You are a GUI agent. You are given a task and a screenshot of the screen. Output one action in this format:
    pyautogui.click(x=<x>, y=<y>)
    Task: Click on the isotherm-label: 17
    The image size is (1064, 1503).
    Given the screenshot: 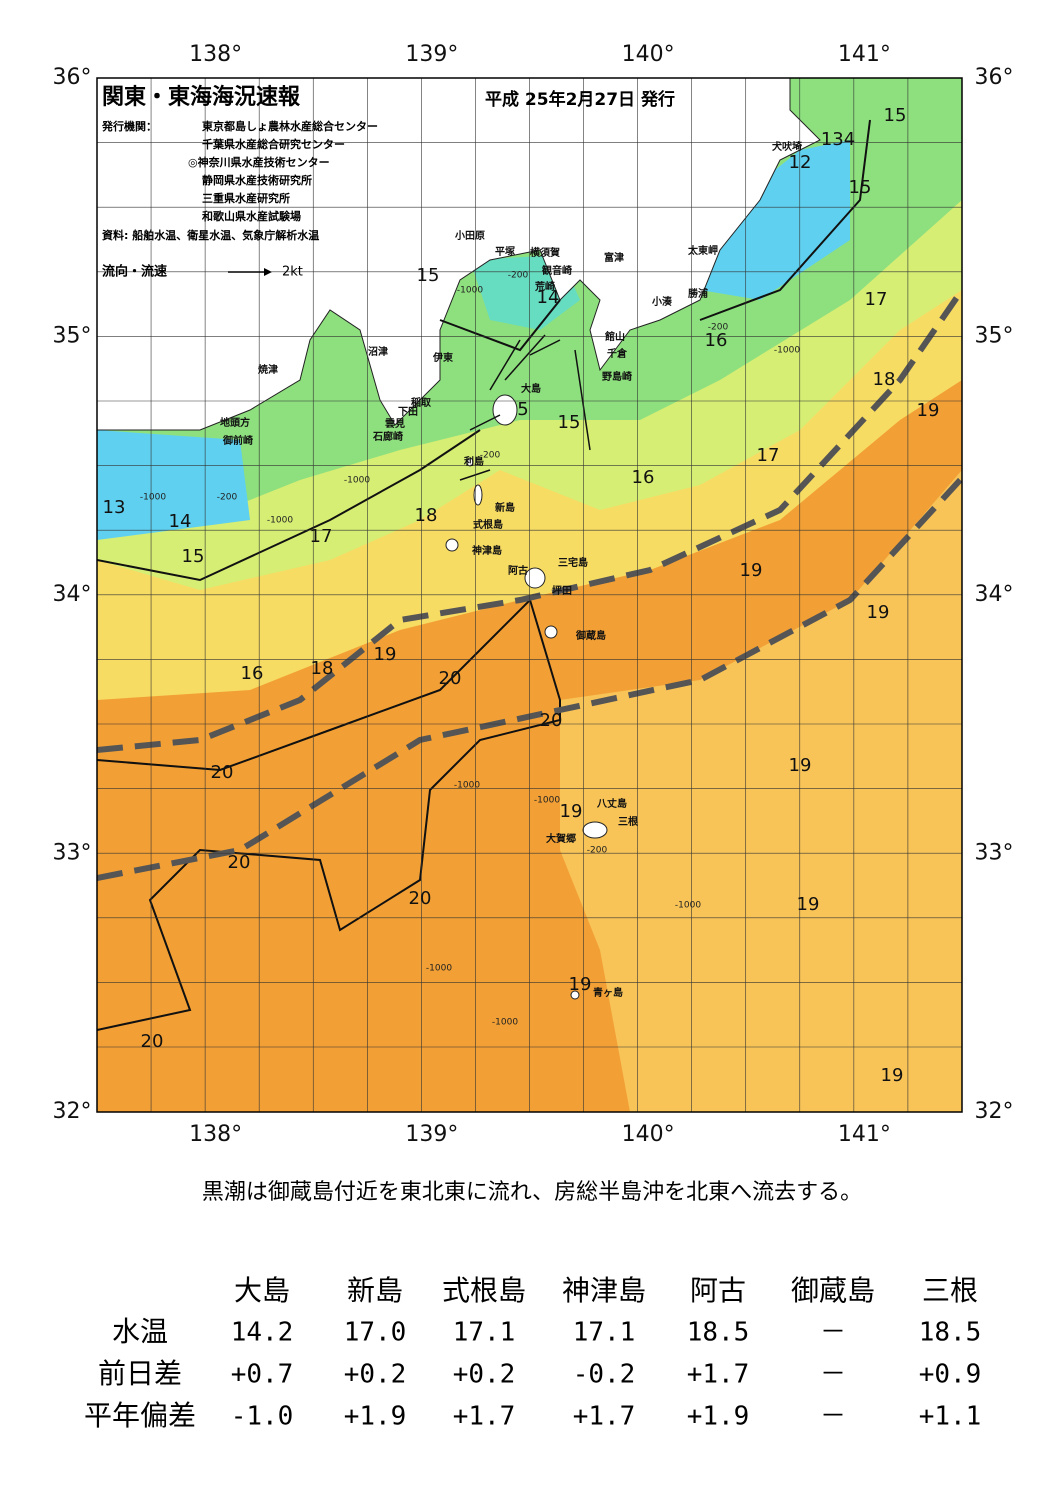 What is the action you would take?
    pyautogui.click(x=876, y=299)
    